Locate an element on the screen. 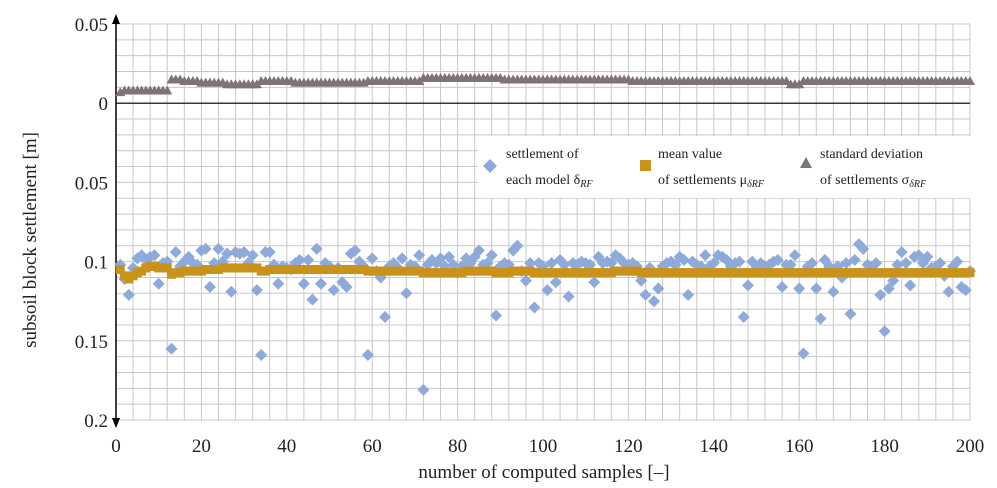  x-tick-label: 20 is located at coordinates (201, 446).